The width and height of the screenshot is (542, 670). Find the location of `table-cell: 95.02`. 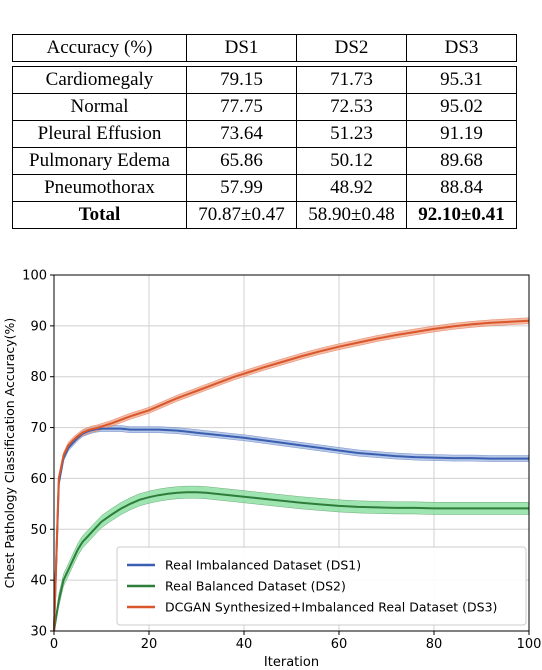

table-cell: 95.02 is located at coordinates (461, 107).